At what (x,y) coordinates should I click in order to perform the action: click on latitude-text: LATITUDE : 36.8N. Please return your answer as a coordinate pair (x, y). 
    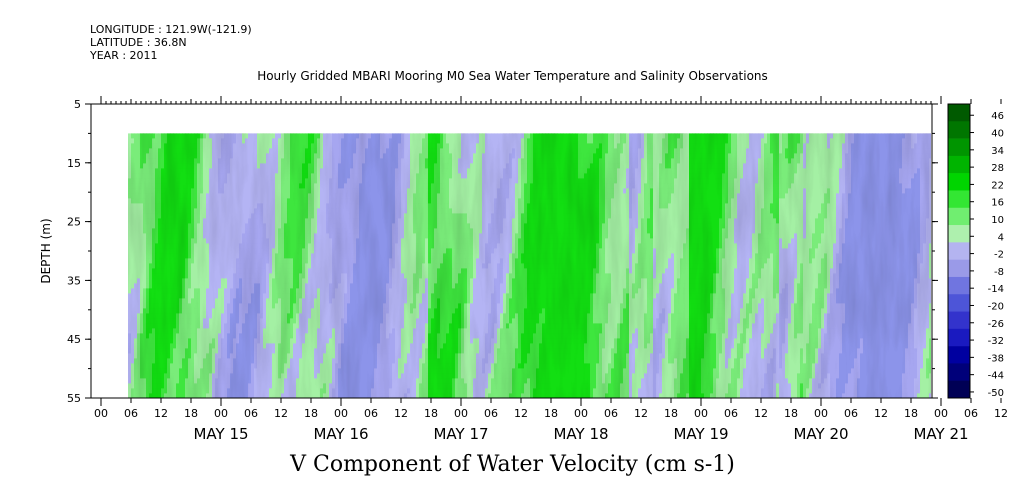
    Looking at the image, I should click on (138, 42).